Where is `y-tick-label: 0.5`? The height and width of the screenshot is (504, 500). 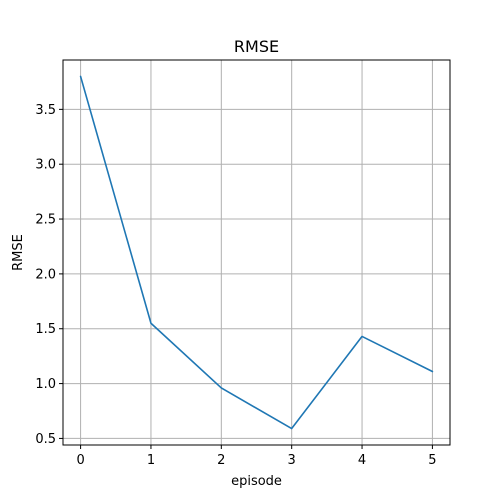 y-tick-label: 0.5 is located at coordinates (45, 439).